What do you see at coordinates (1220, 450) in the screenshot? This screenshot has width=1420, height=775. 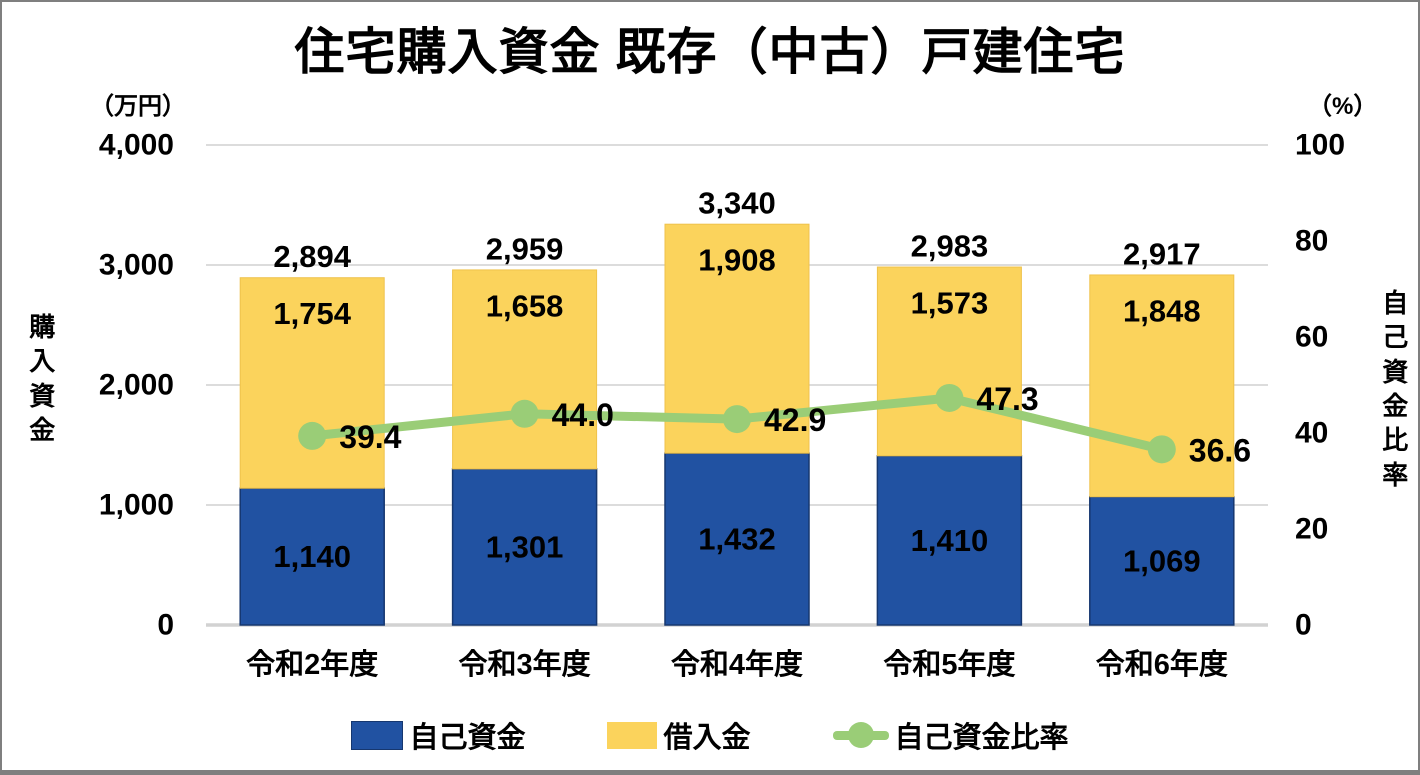 I see `ratio-value-label: 36.6` at bounding box center [1220, 450].